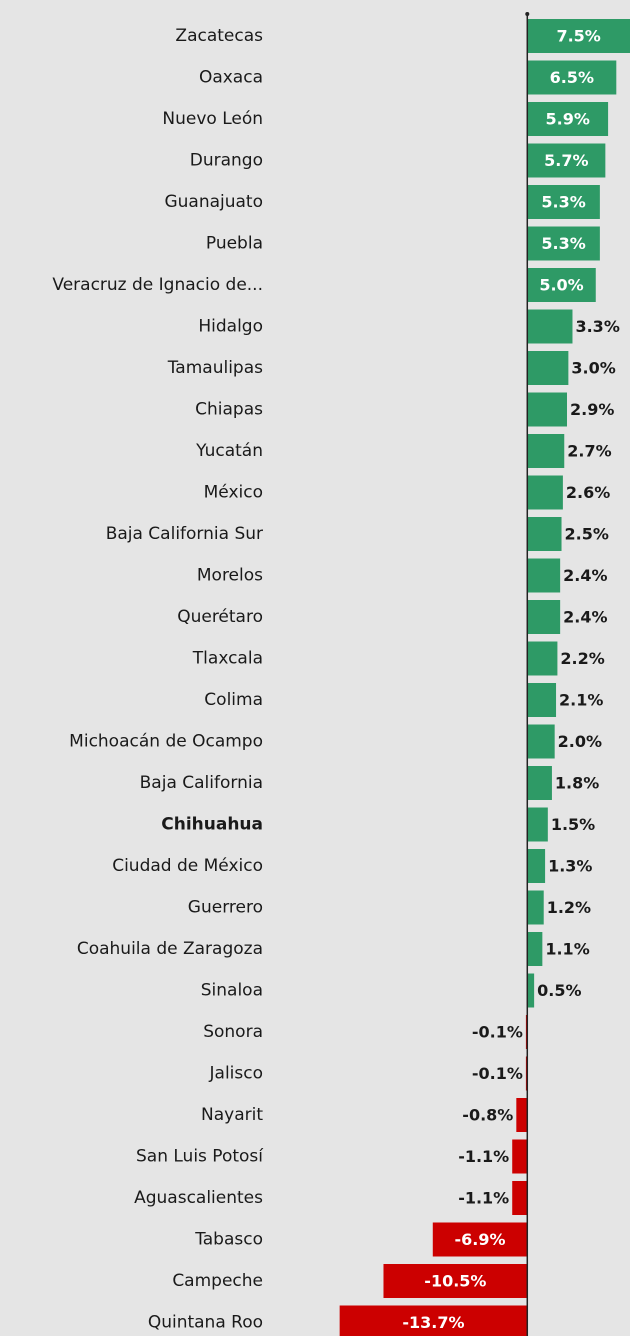  Describe the element at coordinates (580, 741) in the screenshot. I see `value-label: 2.0%` at that location.